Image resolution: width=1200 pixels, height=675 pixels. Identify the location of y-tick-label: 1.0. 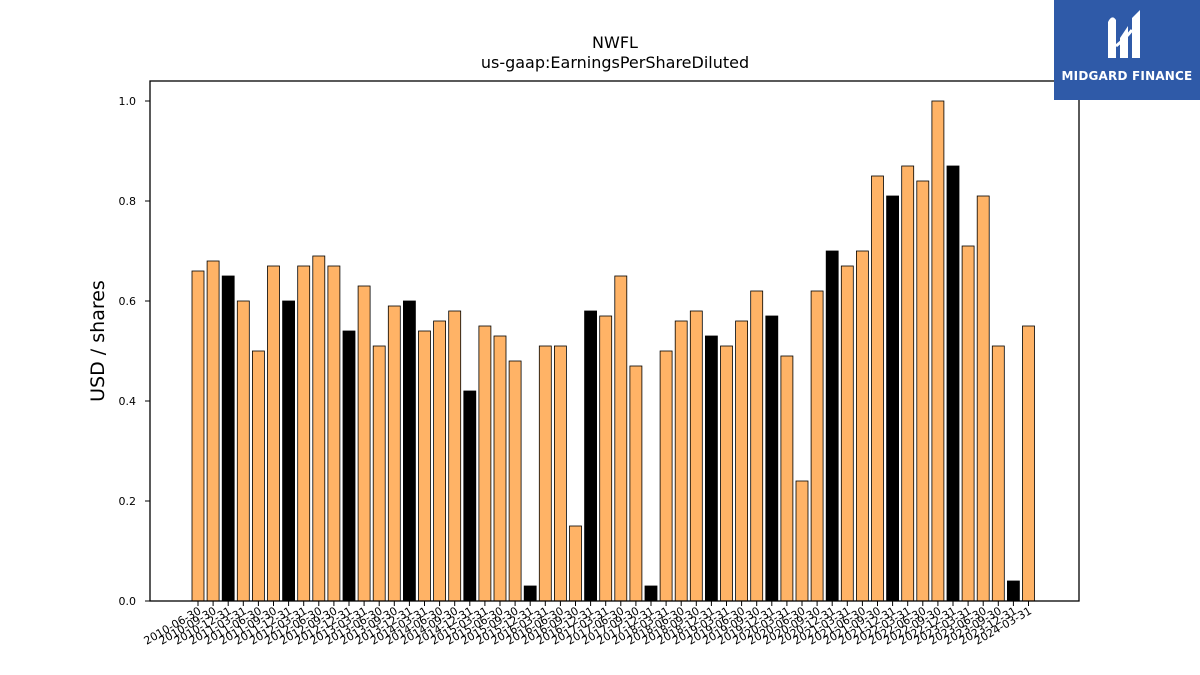
(128, 101).